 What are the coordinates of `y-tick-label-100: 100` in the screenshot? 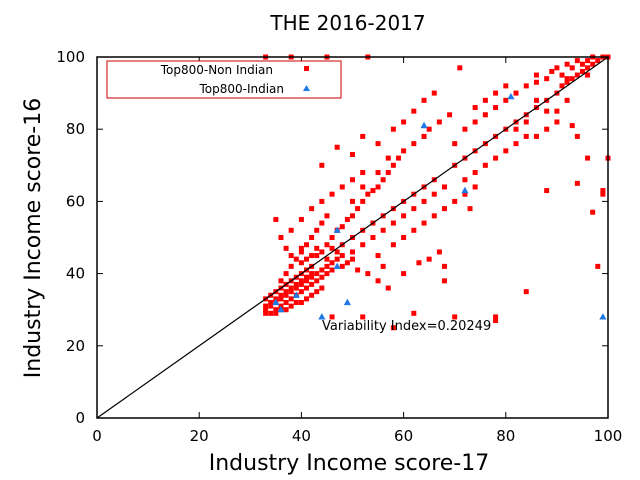 It's located at (70, 57).